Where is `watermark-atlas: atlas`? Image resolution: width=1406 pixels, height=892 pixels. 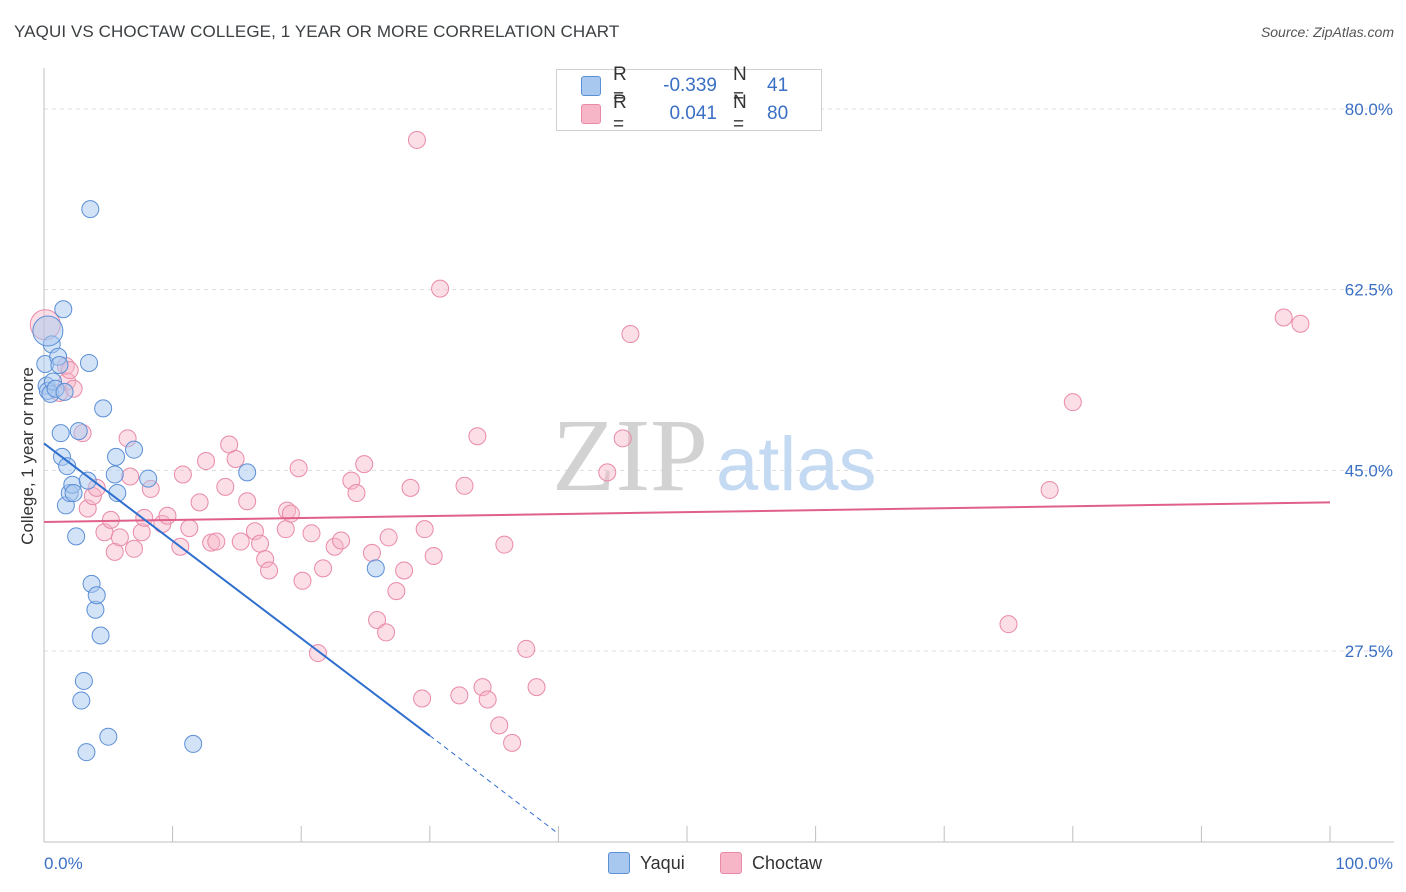
watermark-atlas: atlas is located at coordinates (796, 464).